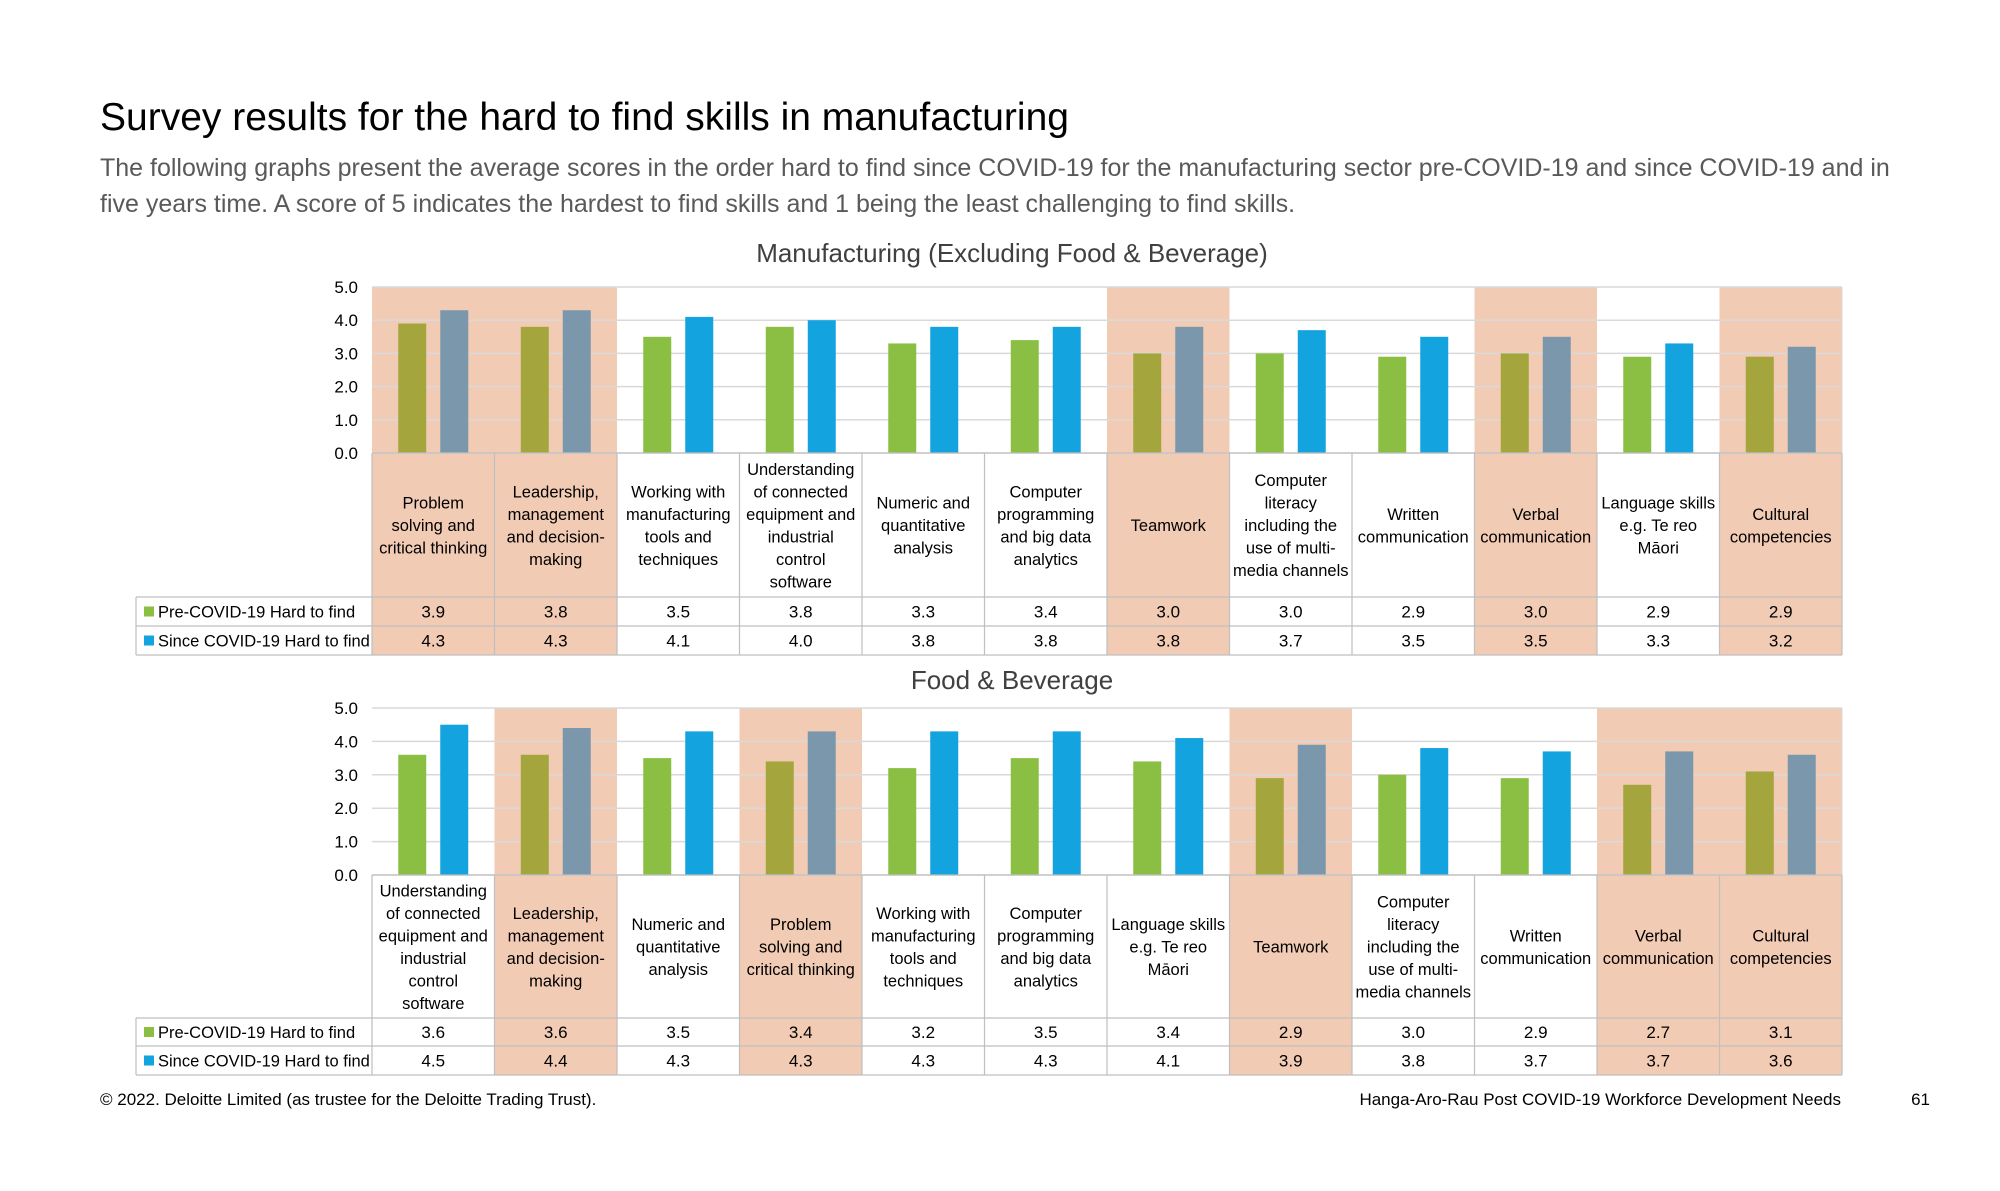 This screenshot has height=1191, width=2000. What do you see at coordinates (433, 981) in the screenshot?
I see `category-label-line: control` at bounding box center [433, 981].